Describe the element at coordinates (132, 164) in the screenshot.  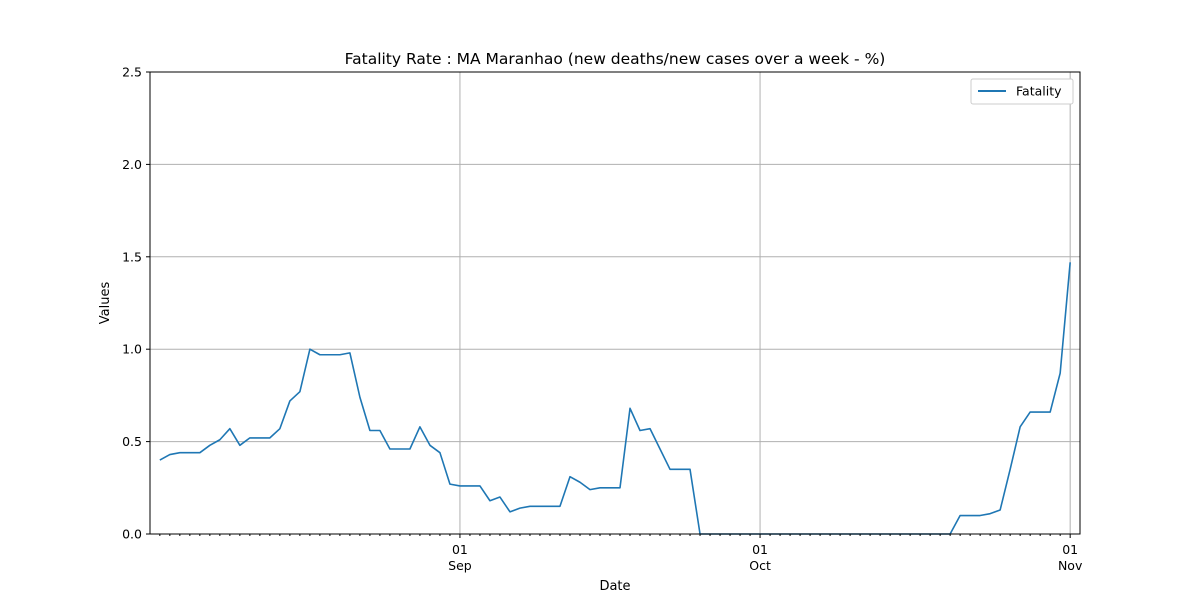
I see `y-tick-label: 2.0` at that location.